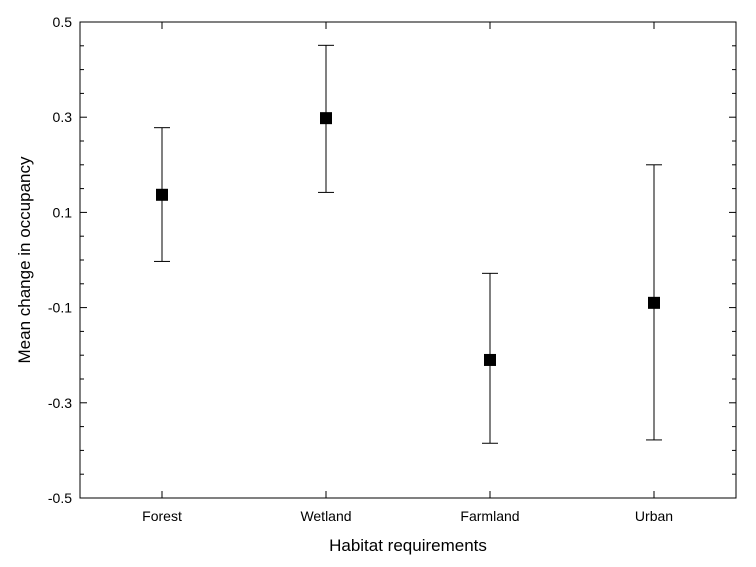 Image resolution: width=756 pixels, height=567 pixels. Describe the element at coordinates (24, 259) in the screenshot. I see `y-axis-title: Mean change in occupancy` at that location.